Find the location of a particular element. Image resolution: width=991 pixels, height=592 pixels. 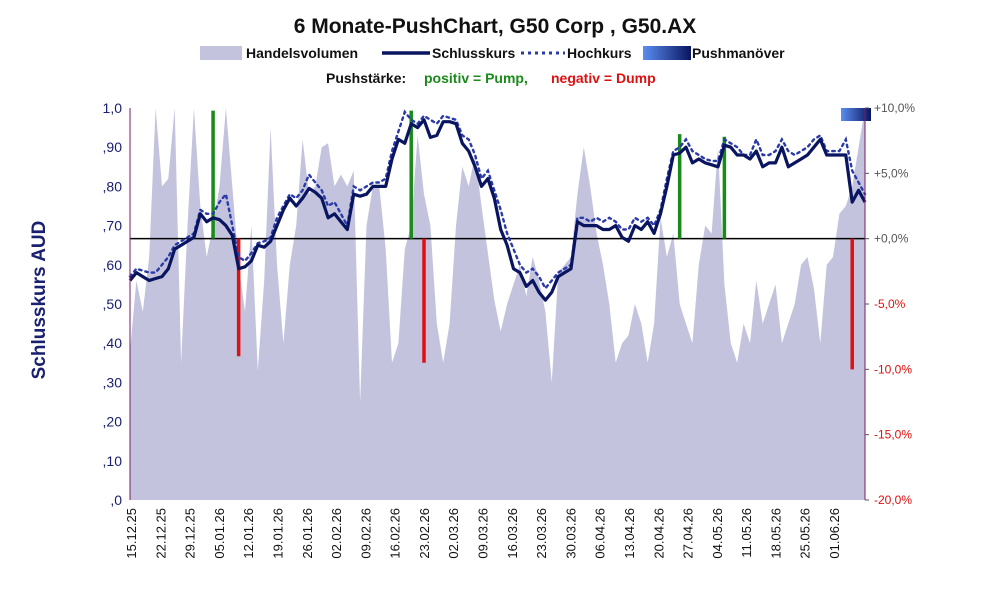

y2-tick-label: +5,0% is located at coordinates (891, 173).